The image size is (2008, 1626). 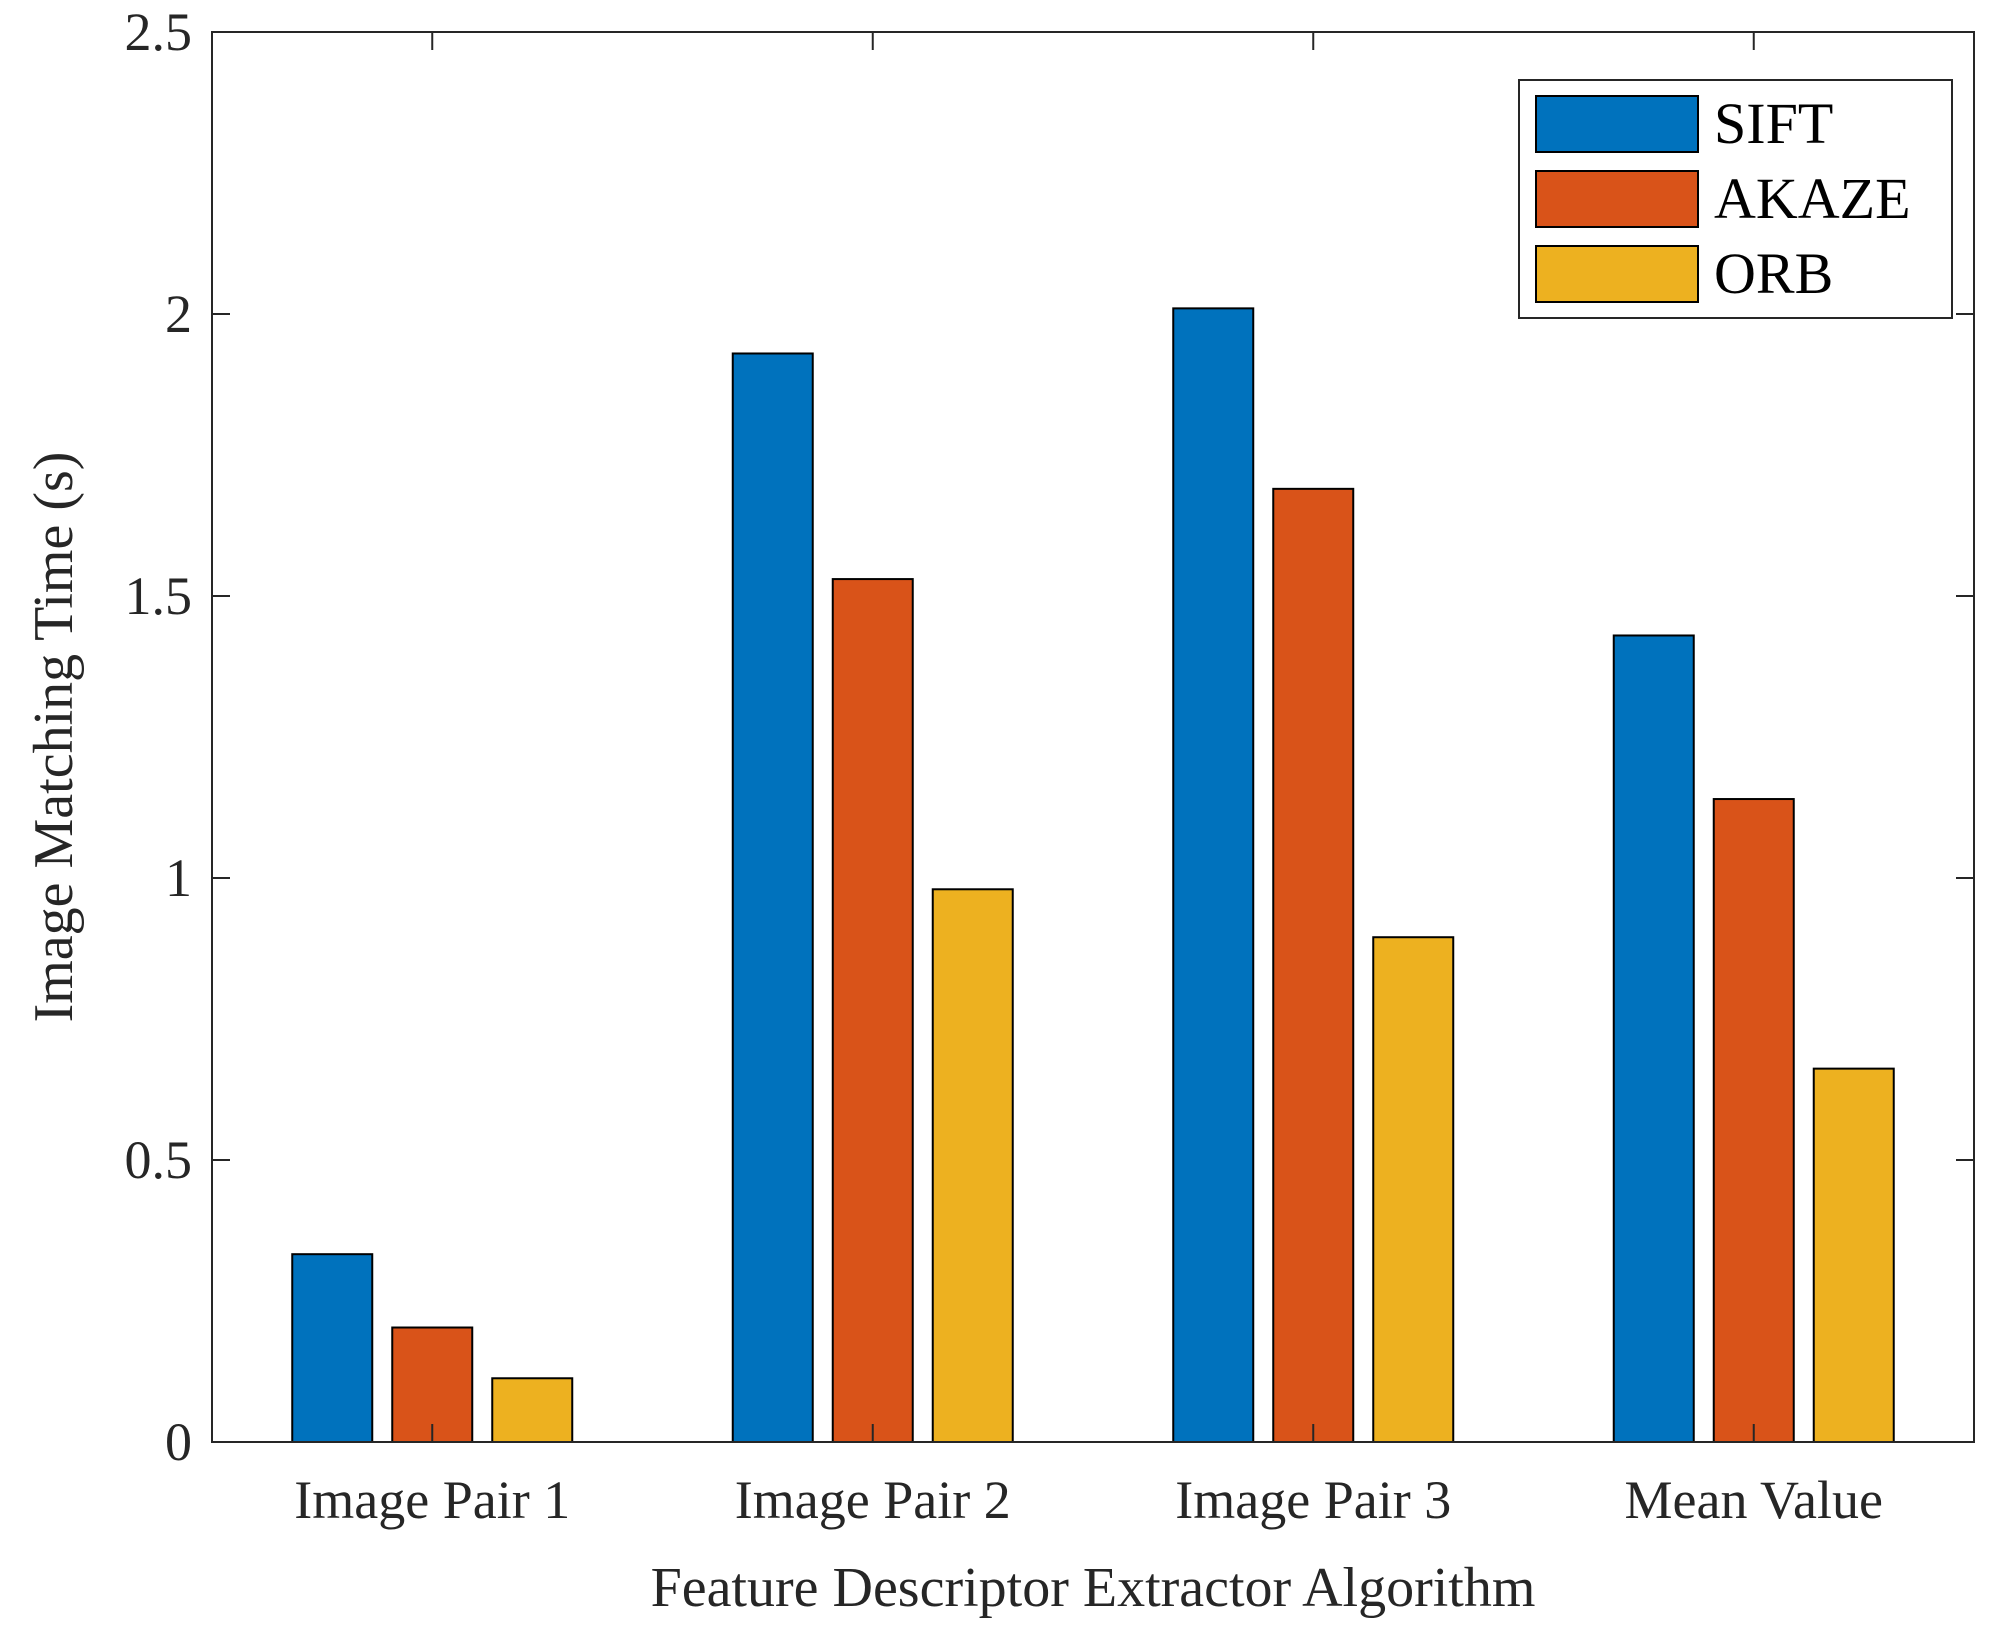 I want to click on y-tick-label: 2, so click(x=178, y=314).